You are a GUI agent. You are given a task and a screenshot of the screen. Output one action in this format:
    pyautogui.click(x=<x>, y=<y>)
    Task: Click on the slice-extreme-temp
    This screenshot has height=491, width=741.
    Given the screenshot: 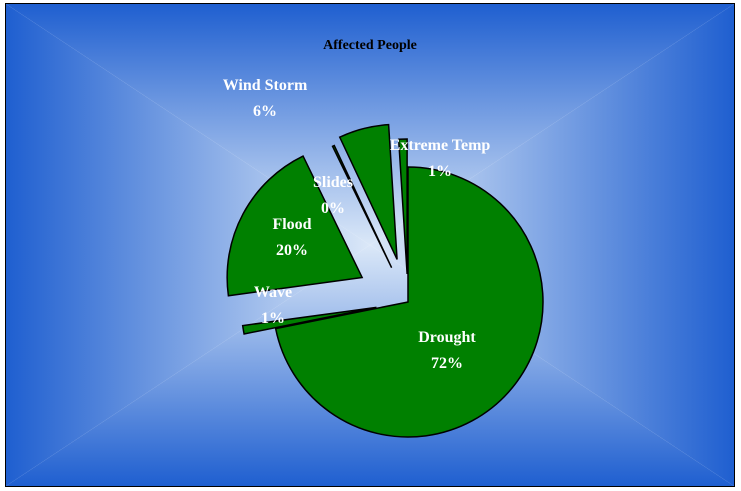 What is the action you would take?
    pyautogui.click(x=402, y=206)
    